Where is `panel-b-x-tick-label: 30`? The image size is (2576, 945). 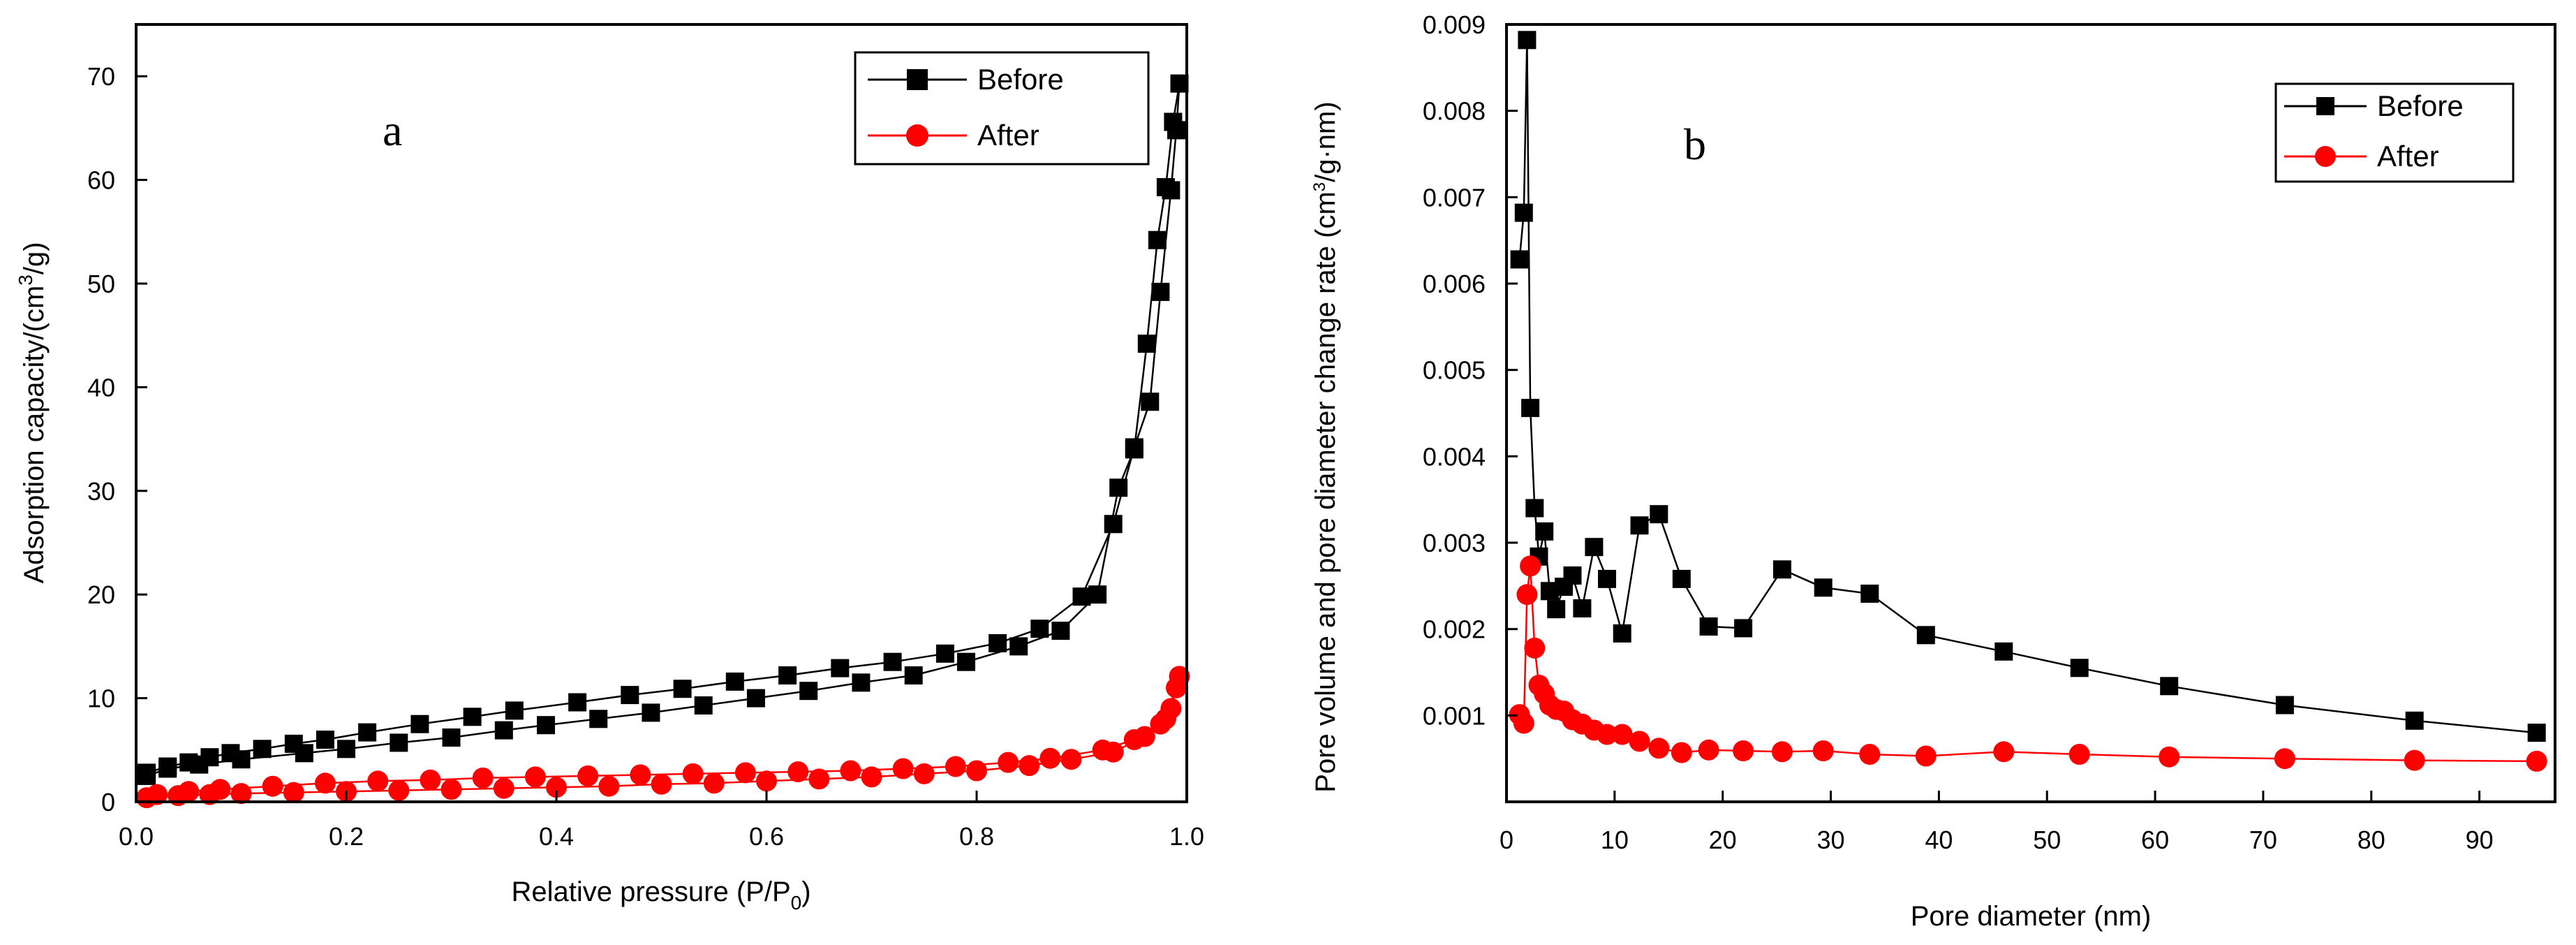 panel-b-x-tick-label: 30 is located at coordinates (1831, 840).